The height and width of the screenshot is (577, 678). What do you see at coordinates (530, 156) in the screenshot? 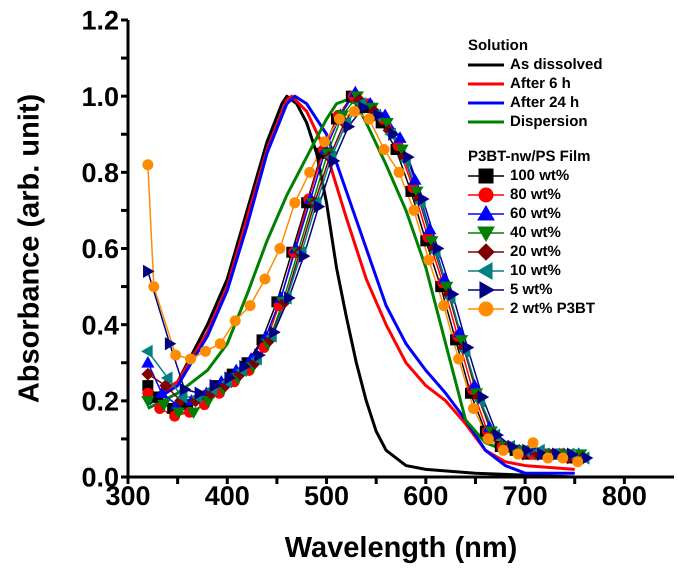
I see `annotation: P3BT-nw/PS Film` at bounding box center [530, 156].